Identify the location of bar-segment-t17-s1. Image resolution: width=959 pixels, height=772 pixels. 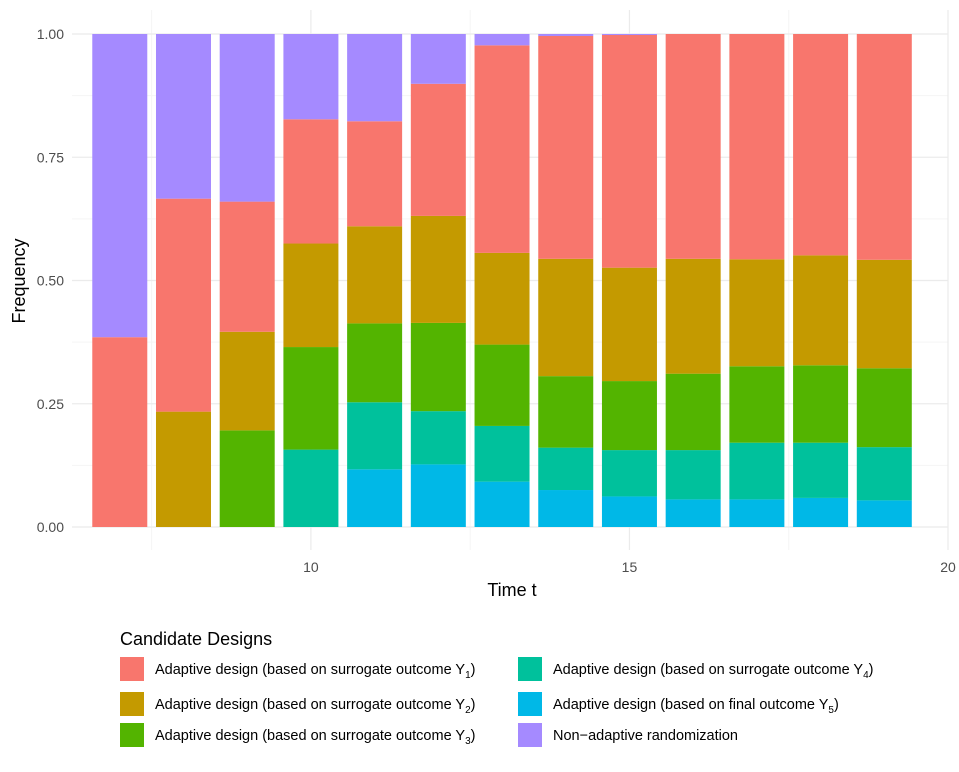
(757, 471).